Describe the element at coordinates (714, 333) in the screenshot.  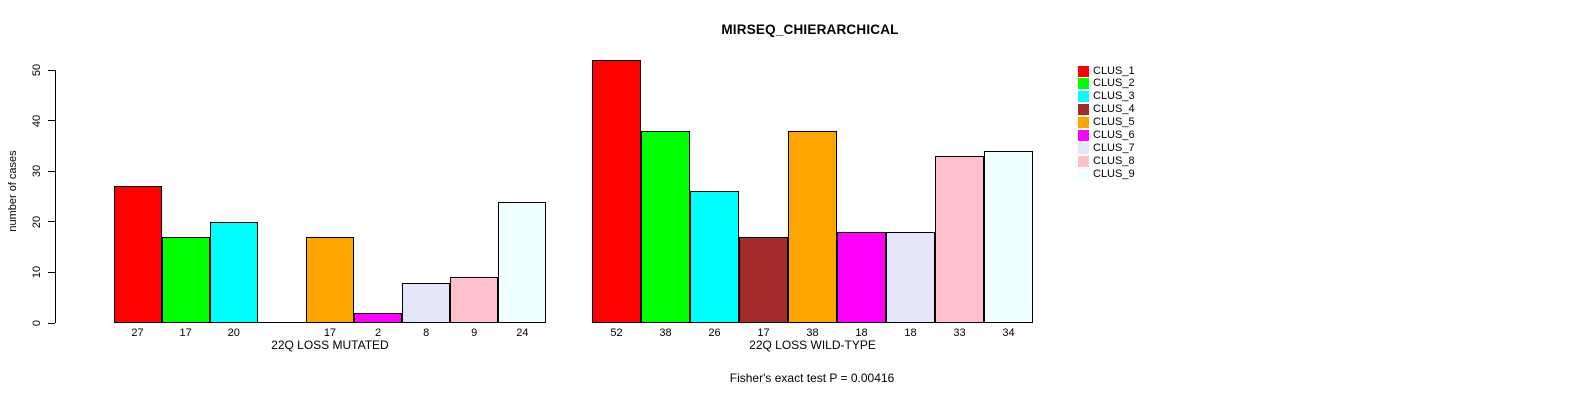
I see `bar-value-label: 26` at that location.